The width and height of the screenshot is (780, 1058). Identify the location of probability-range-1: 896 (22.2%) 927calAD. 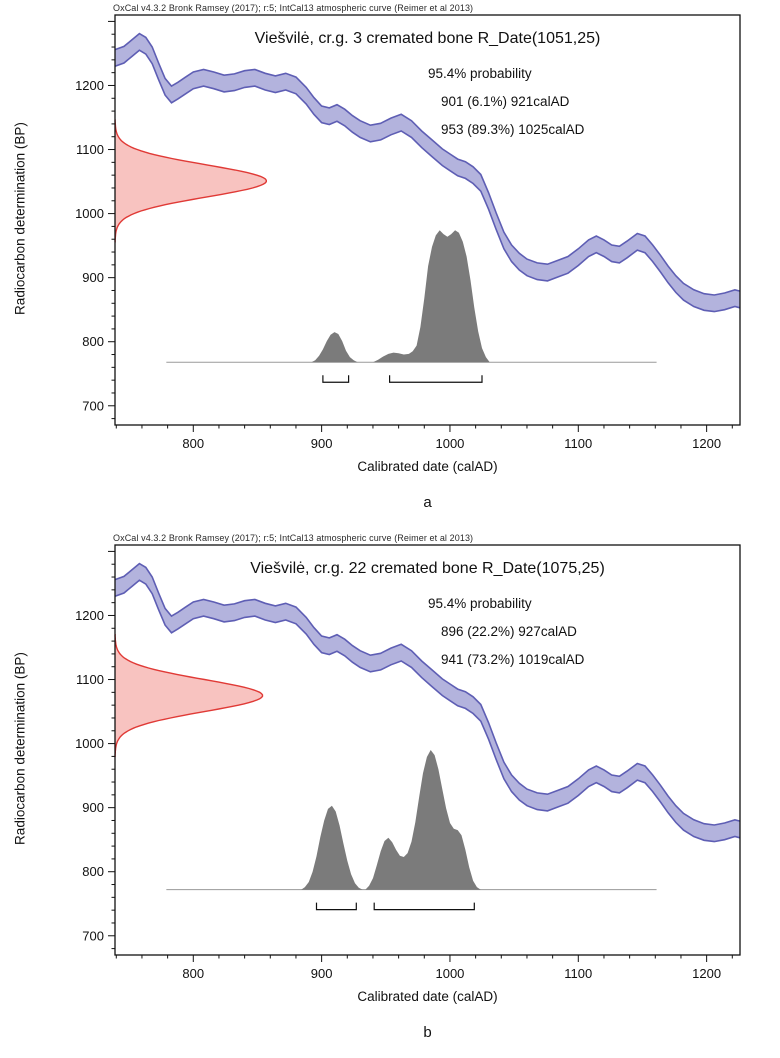
(509, 631).